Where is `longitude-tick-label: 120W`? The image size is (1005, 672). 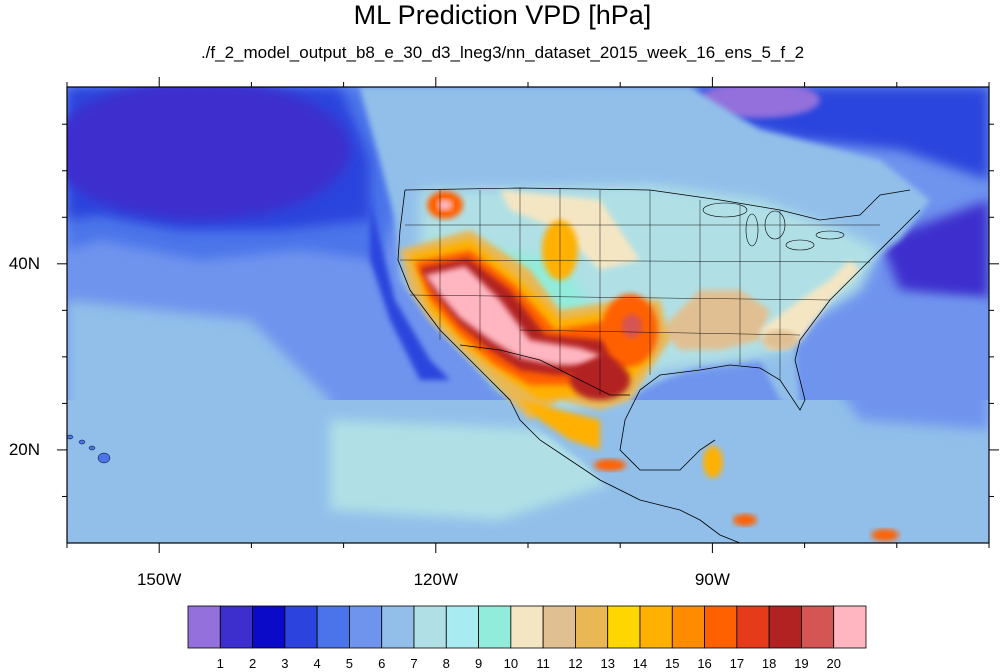 longitude-tick-label: 120W is located at coordinates (435, 579).